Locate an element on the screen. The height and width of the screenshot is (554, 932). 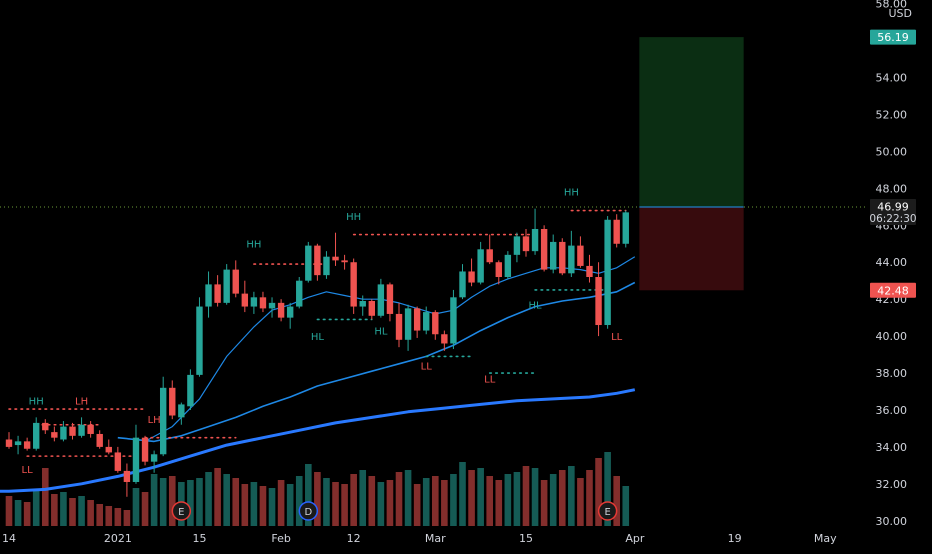
price-tag-label: 42.48 is located at coordinates (893, 290).